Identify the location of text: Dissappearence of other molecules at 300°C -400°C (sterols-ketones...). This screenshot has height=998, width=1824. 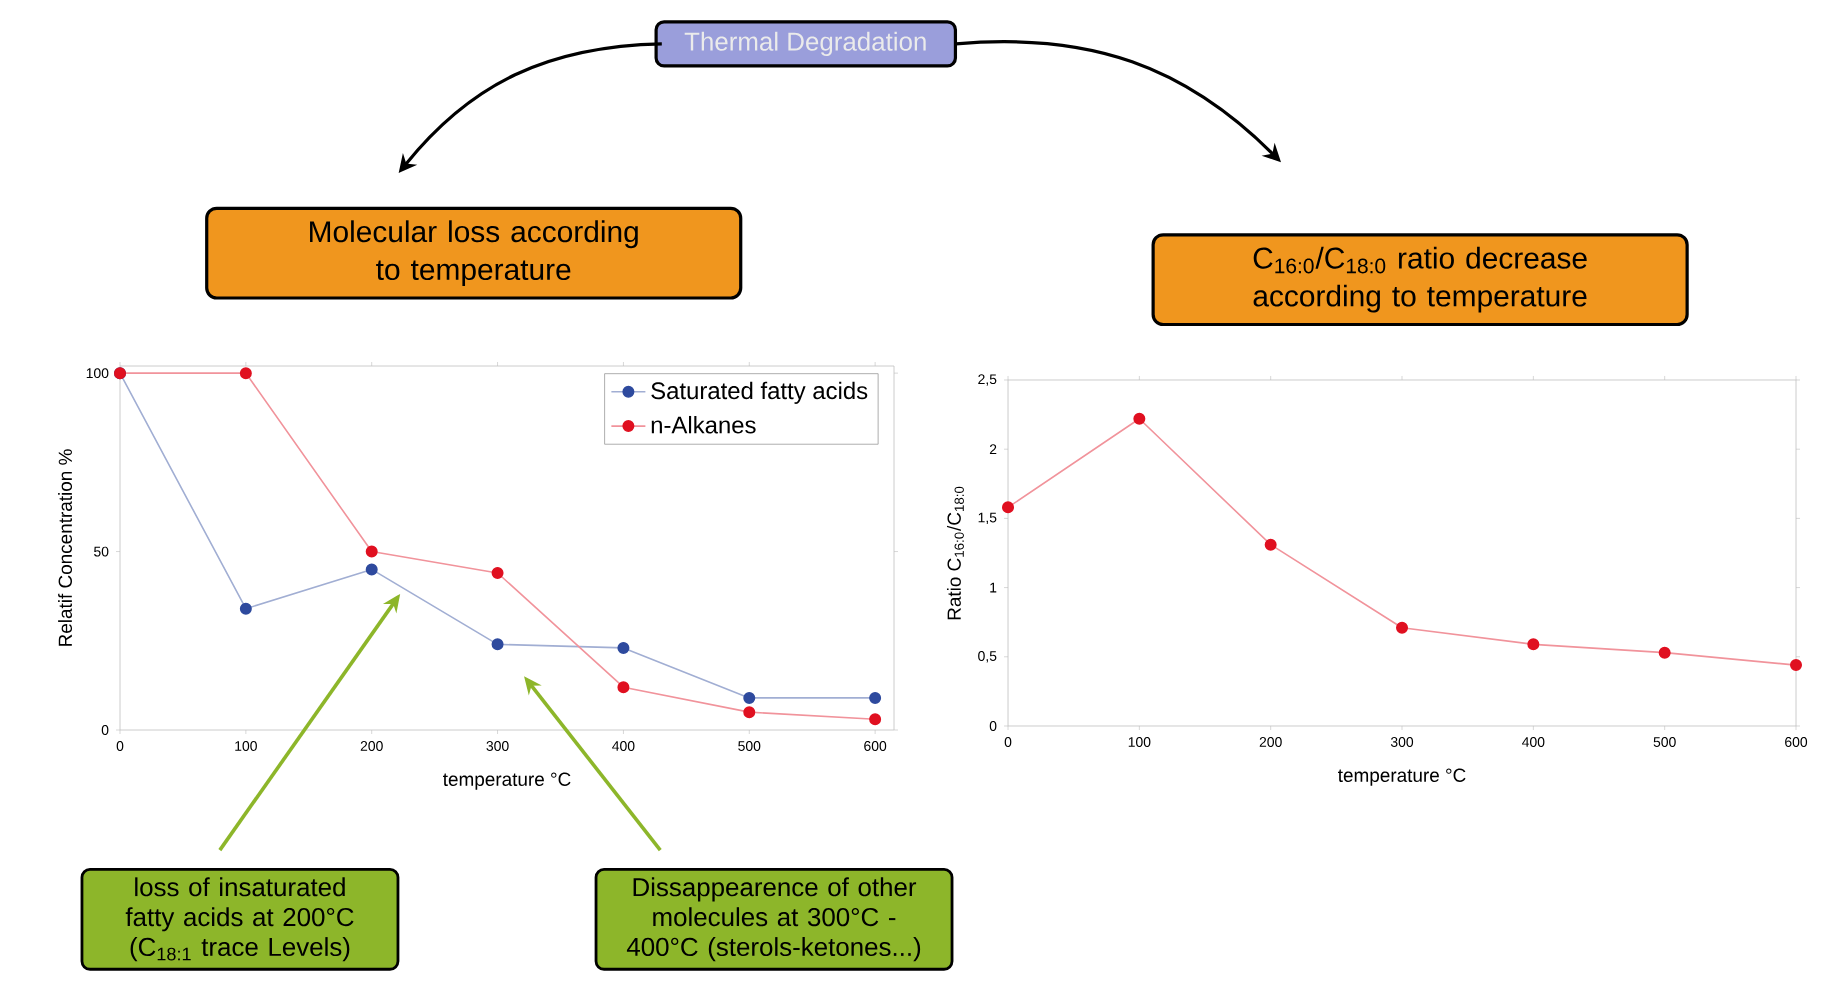
(773, 919).